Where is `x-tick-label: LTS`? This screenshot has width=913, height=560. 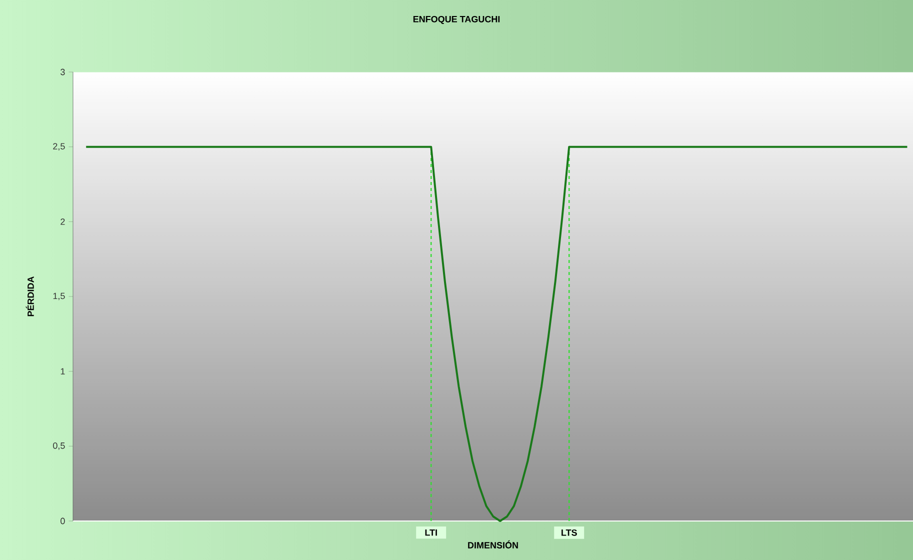 x-tick-label: LTS is located at coordinates (569, 532).